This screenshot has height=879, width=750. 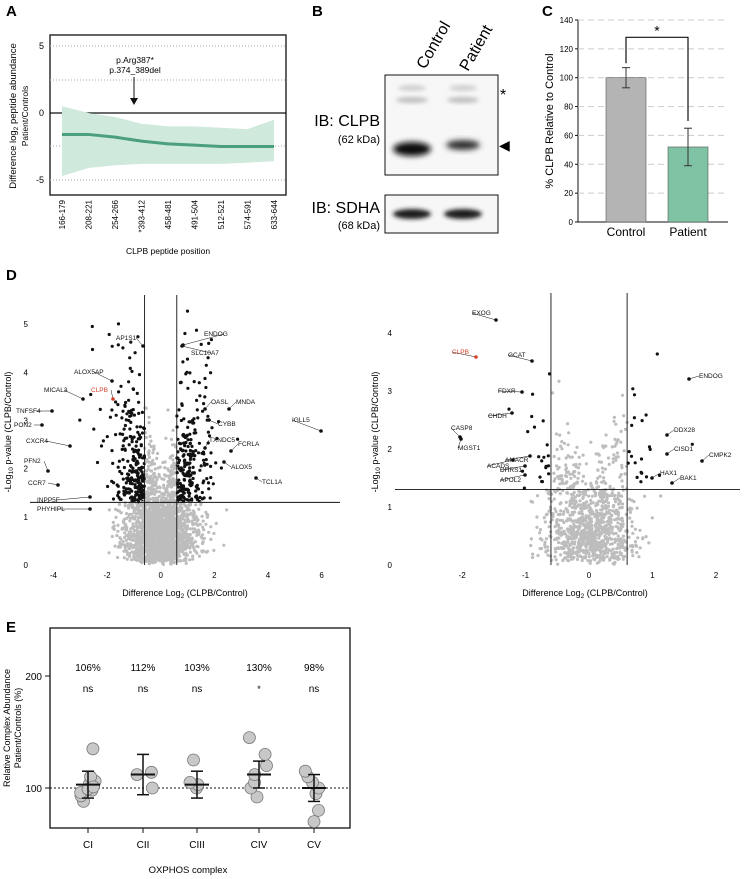 I want to click on panel-d-left-gene-cybb: CYBB, so click(x=227, y=424).